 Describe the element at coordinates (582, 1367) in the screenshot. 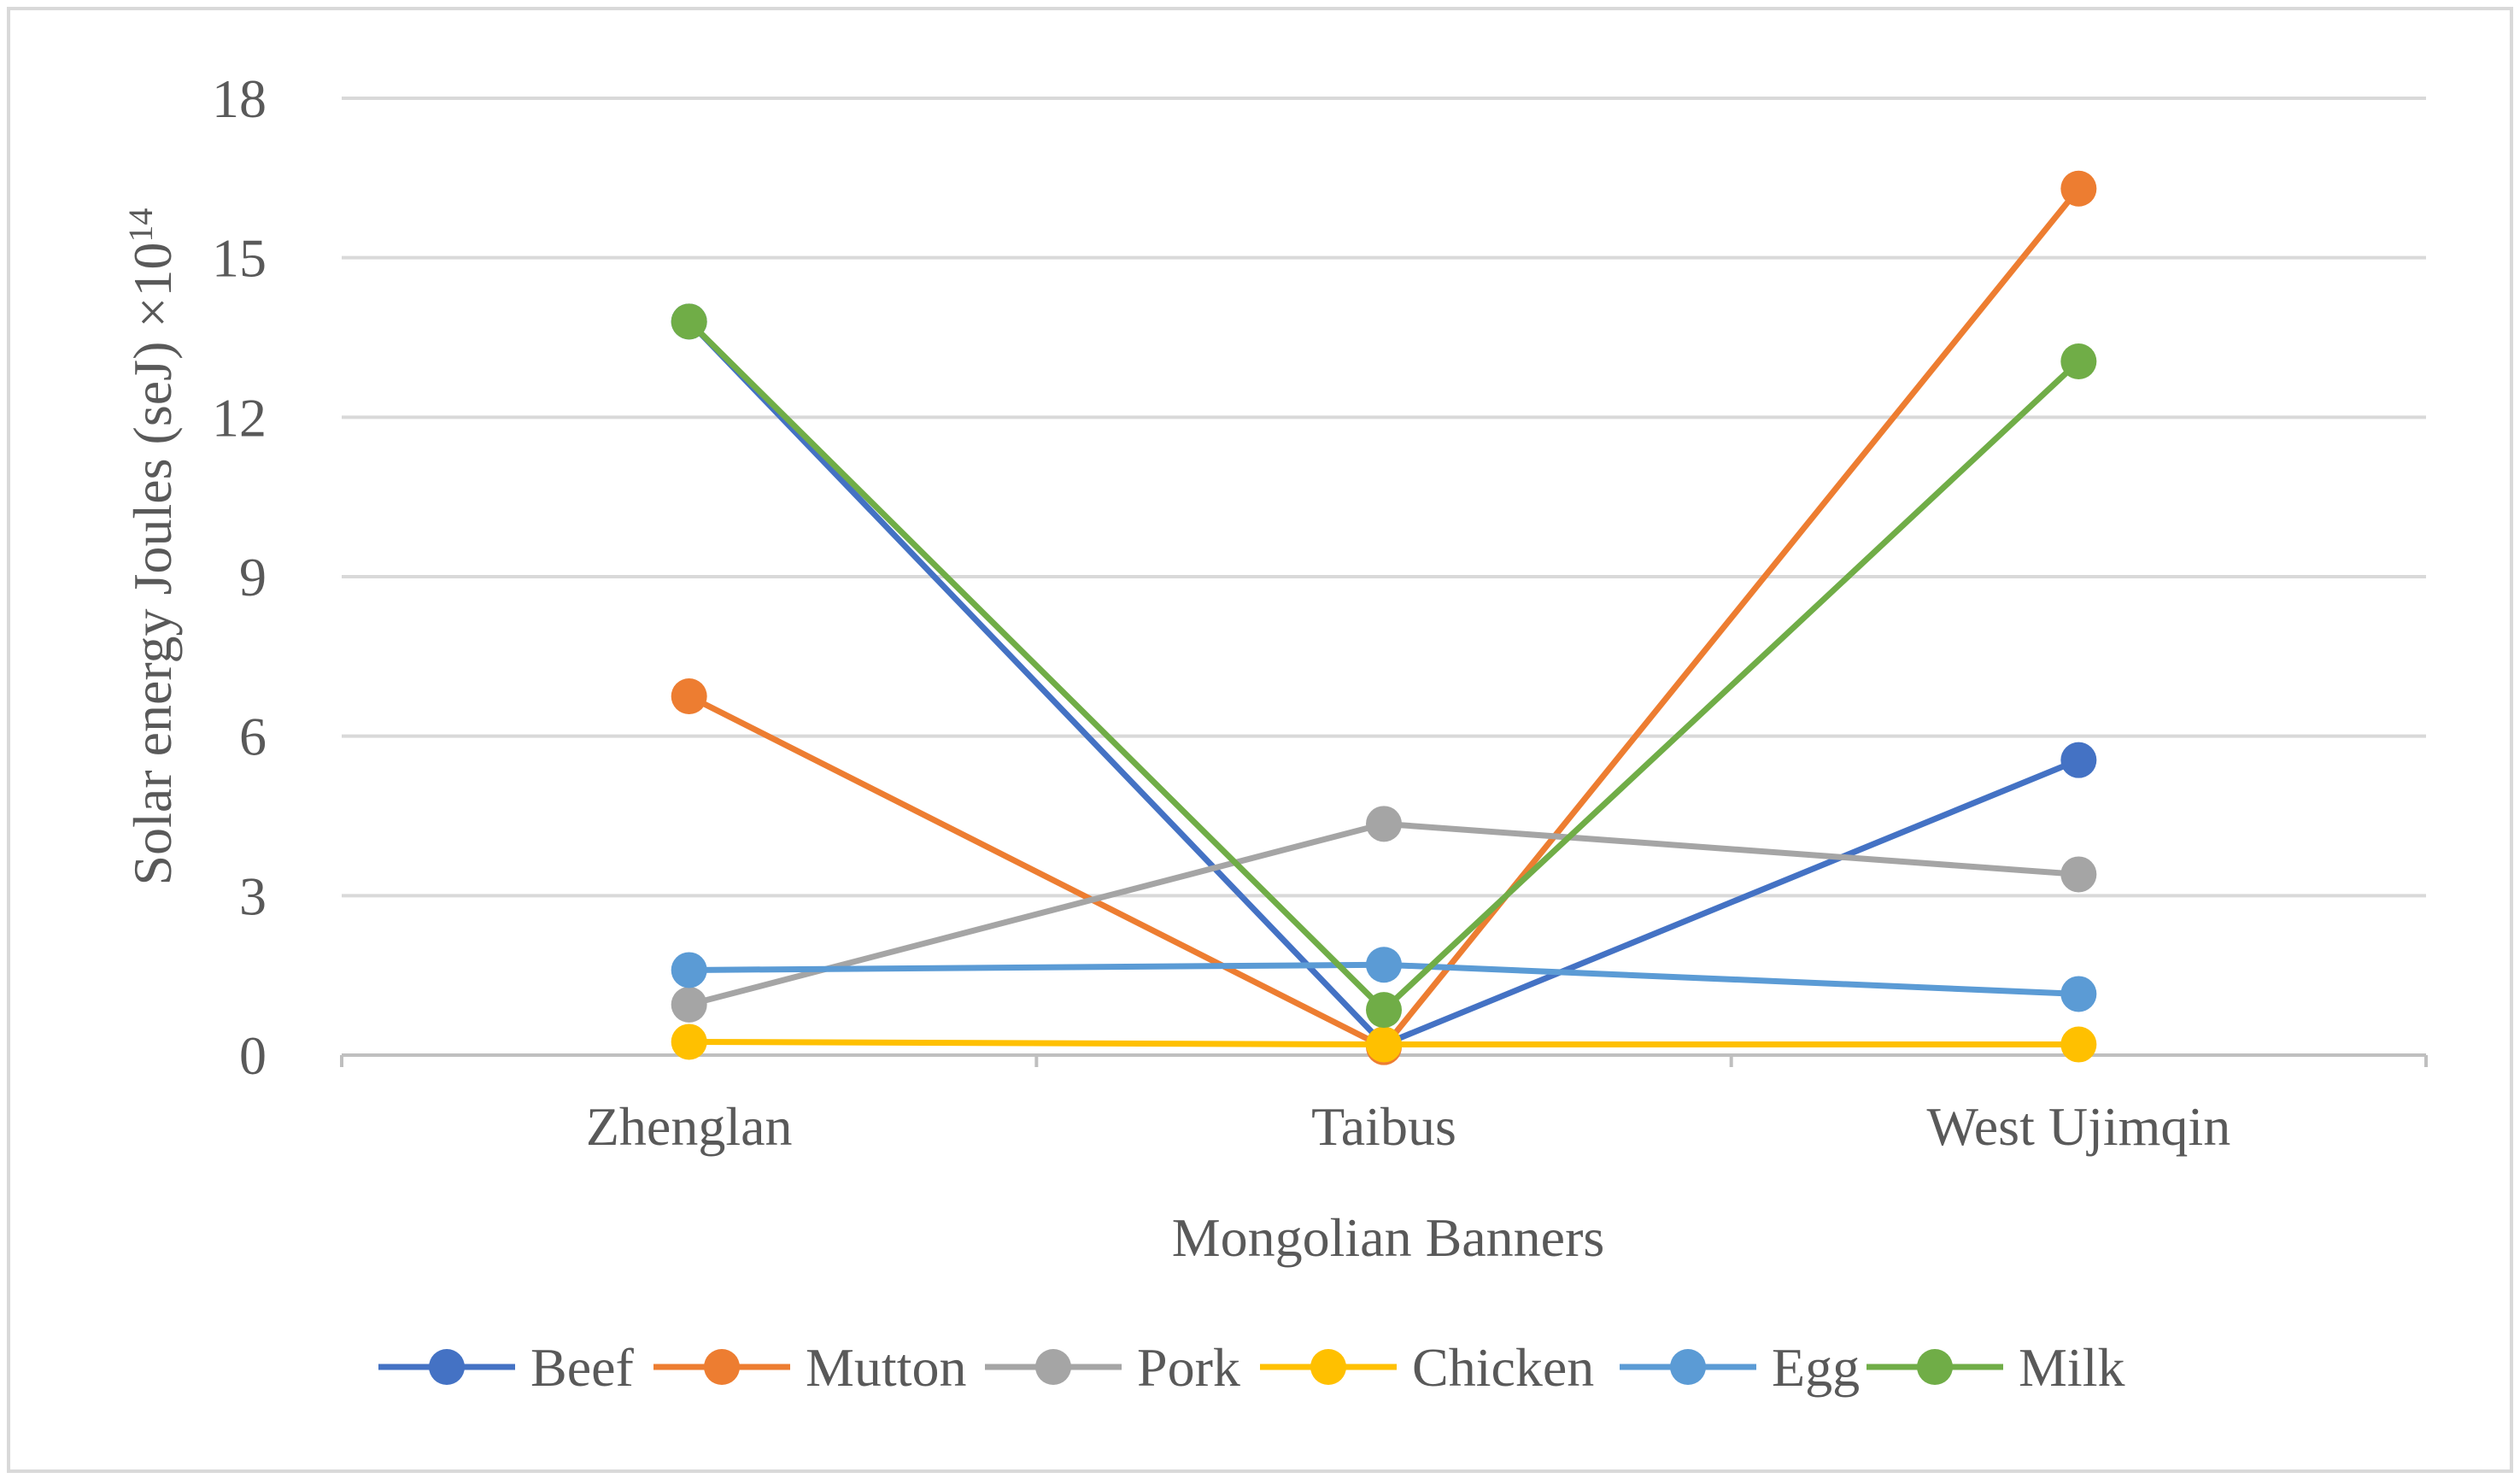

I see `legend-label-beef: Beef` at that location.